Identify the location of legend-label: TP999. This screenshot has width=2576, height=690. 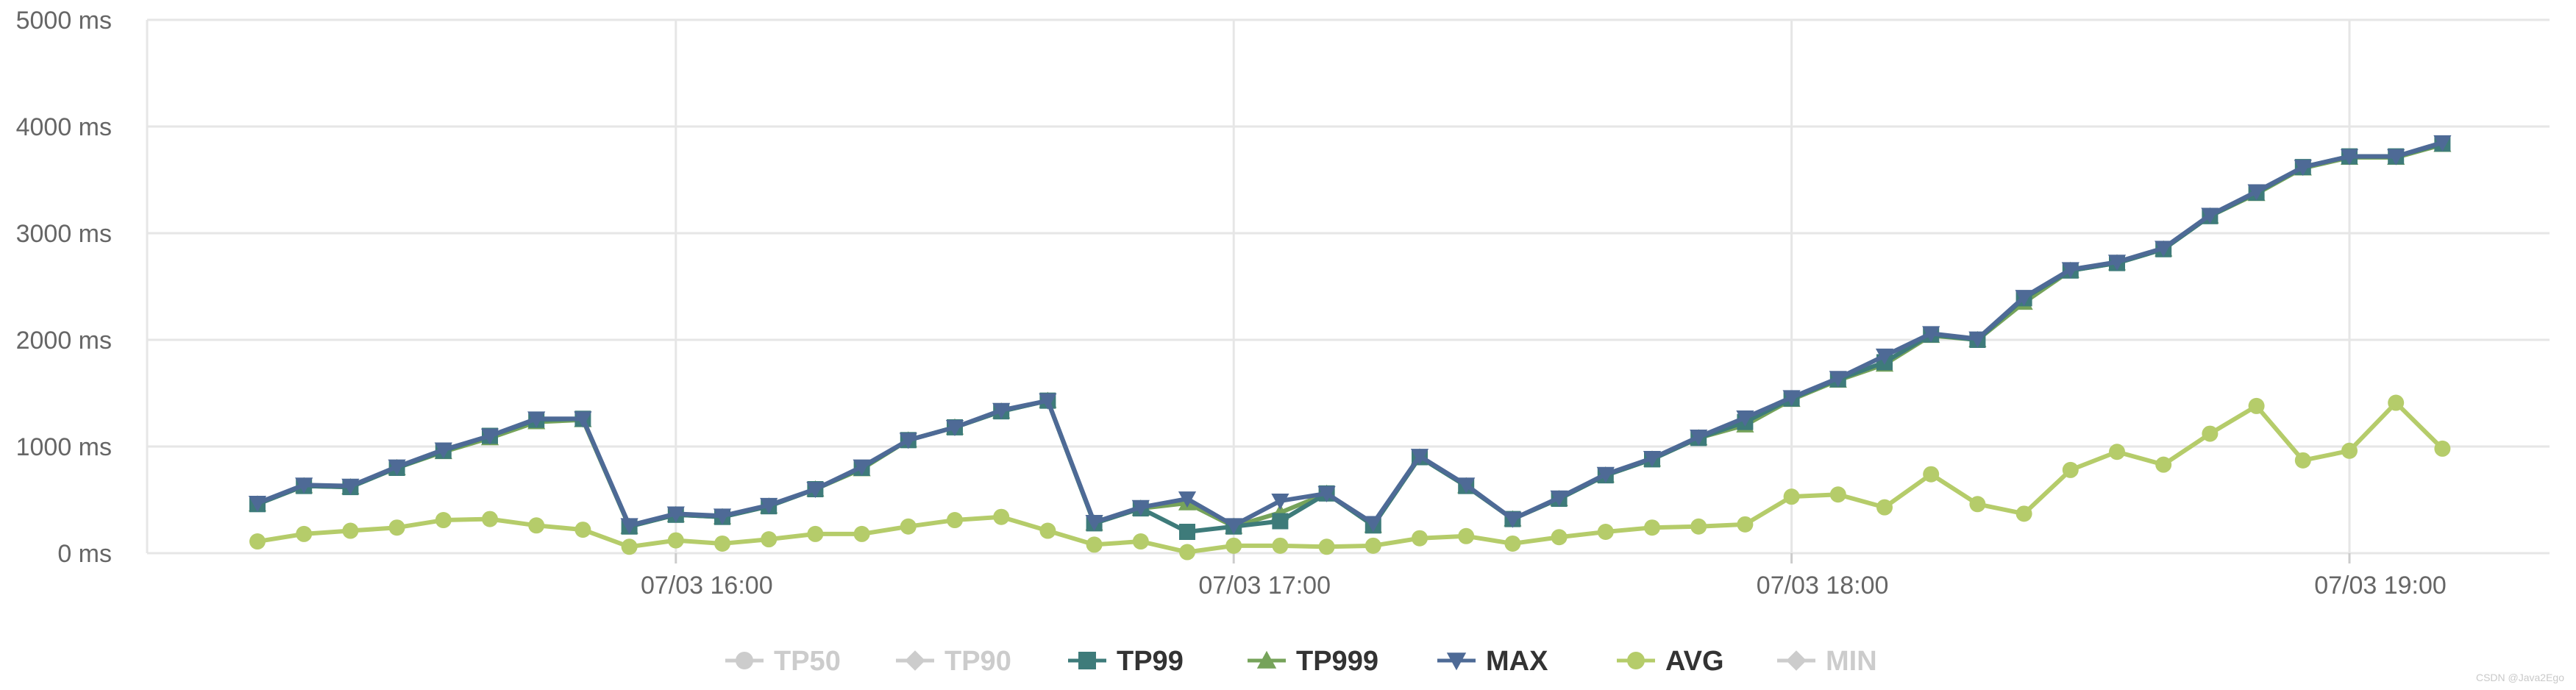
(1337, 661).